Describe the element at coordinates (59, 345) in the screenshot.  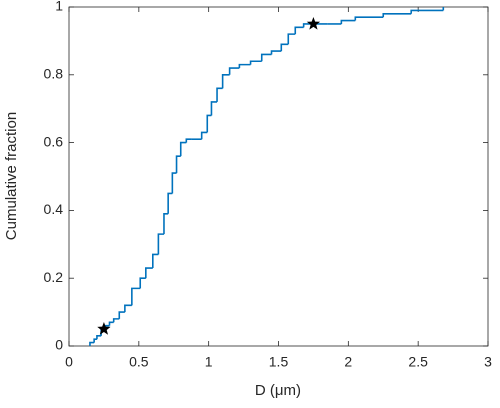
I see `y-tick-label: 0` at that location.